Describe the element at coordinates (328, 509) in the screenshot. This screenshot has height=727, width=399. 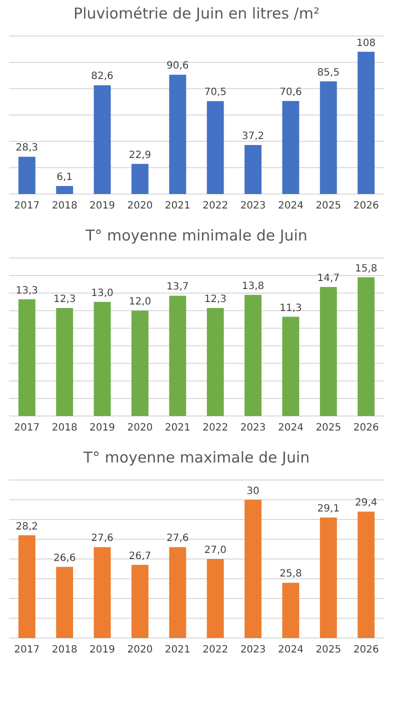
I see `data-label: 29,1` at that location.